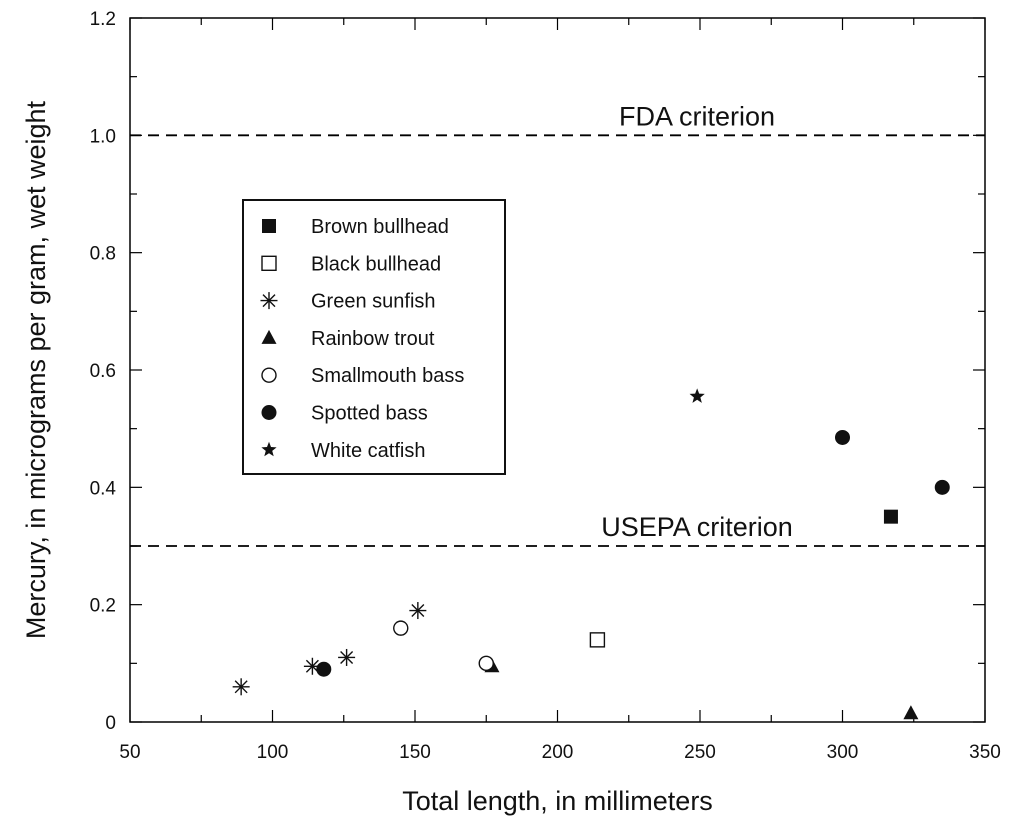  What do you see at coordinates (700, 752) in the screenshot?
I see `x-tick-label: 250` at bounding box center [700, 752].